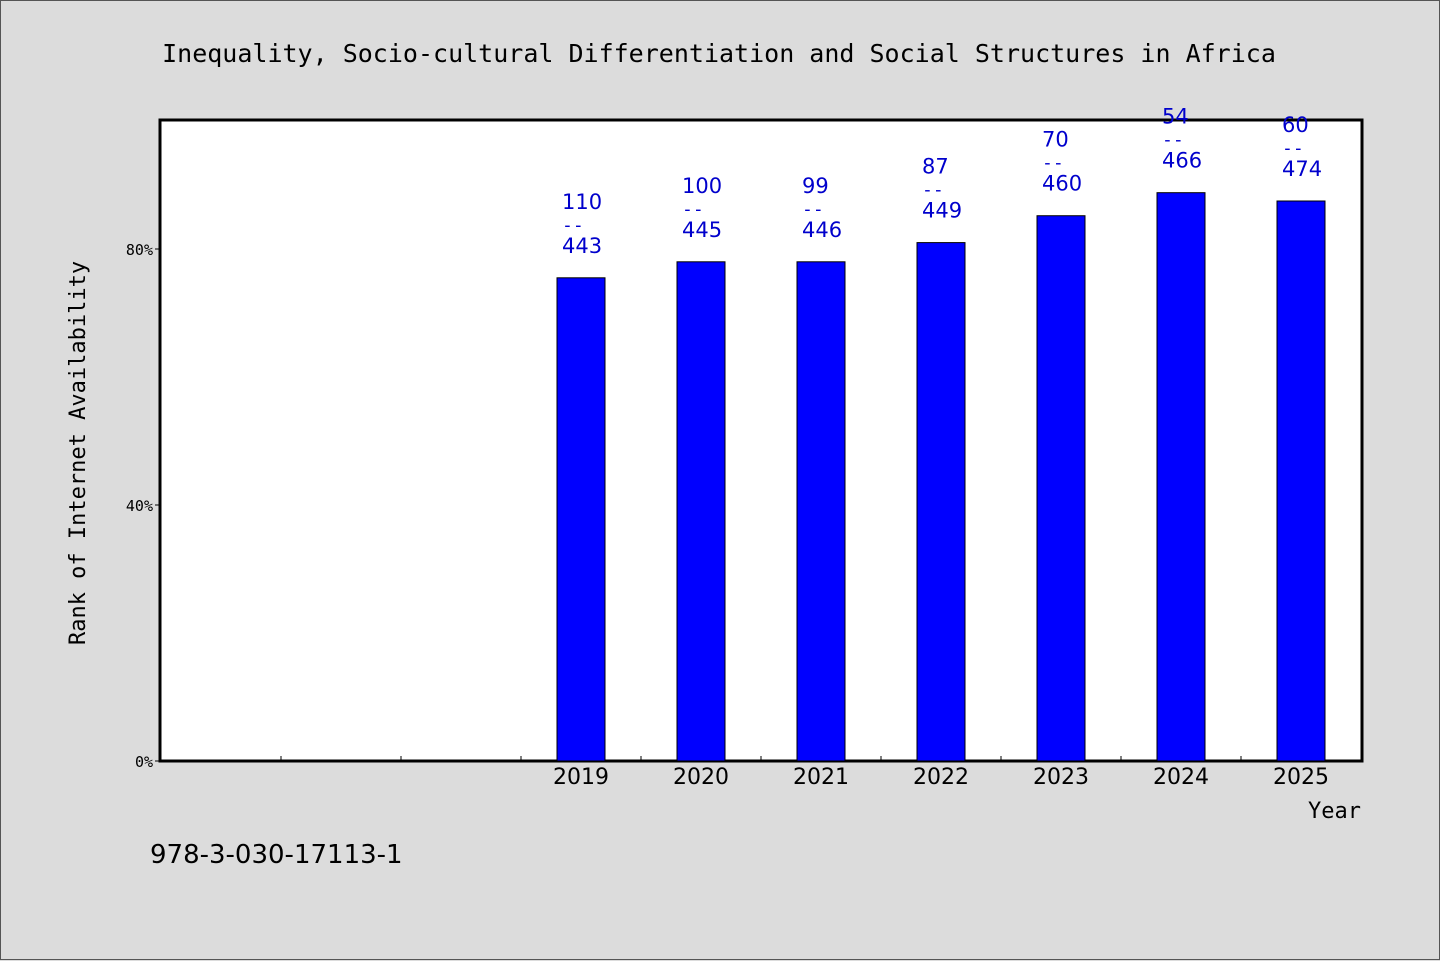  I want to click on bar-label-top: 99, so click(815, 186).